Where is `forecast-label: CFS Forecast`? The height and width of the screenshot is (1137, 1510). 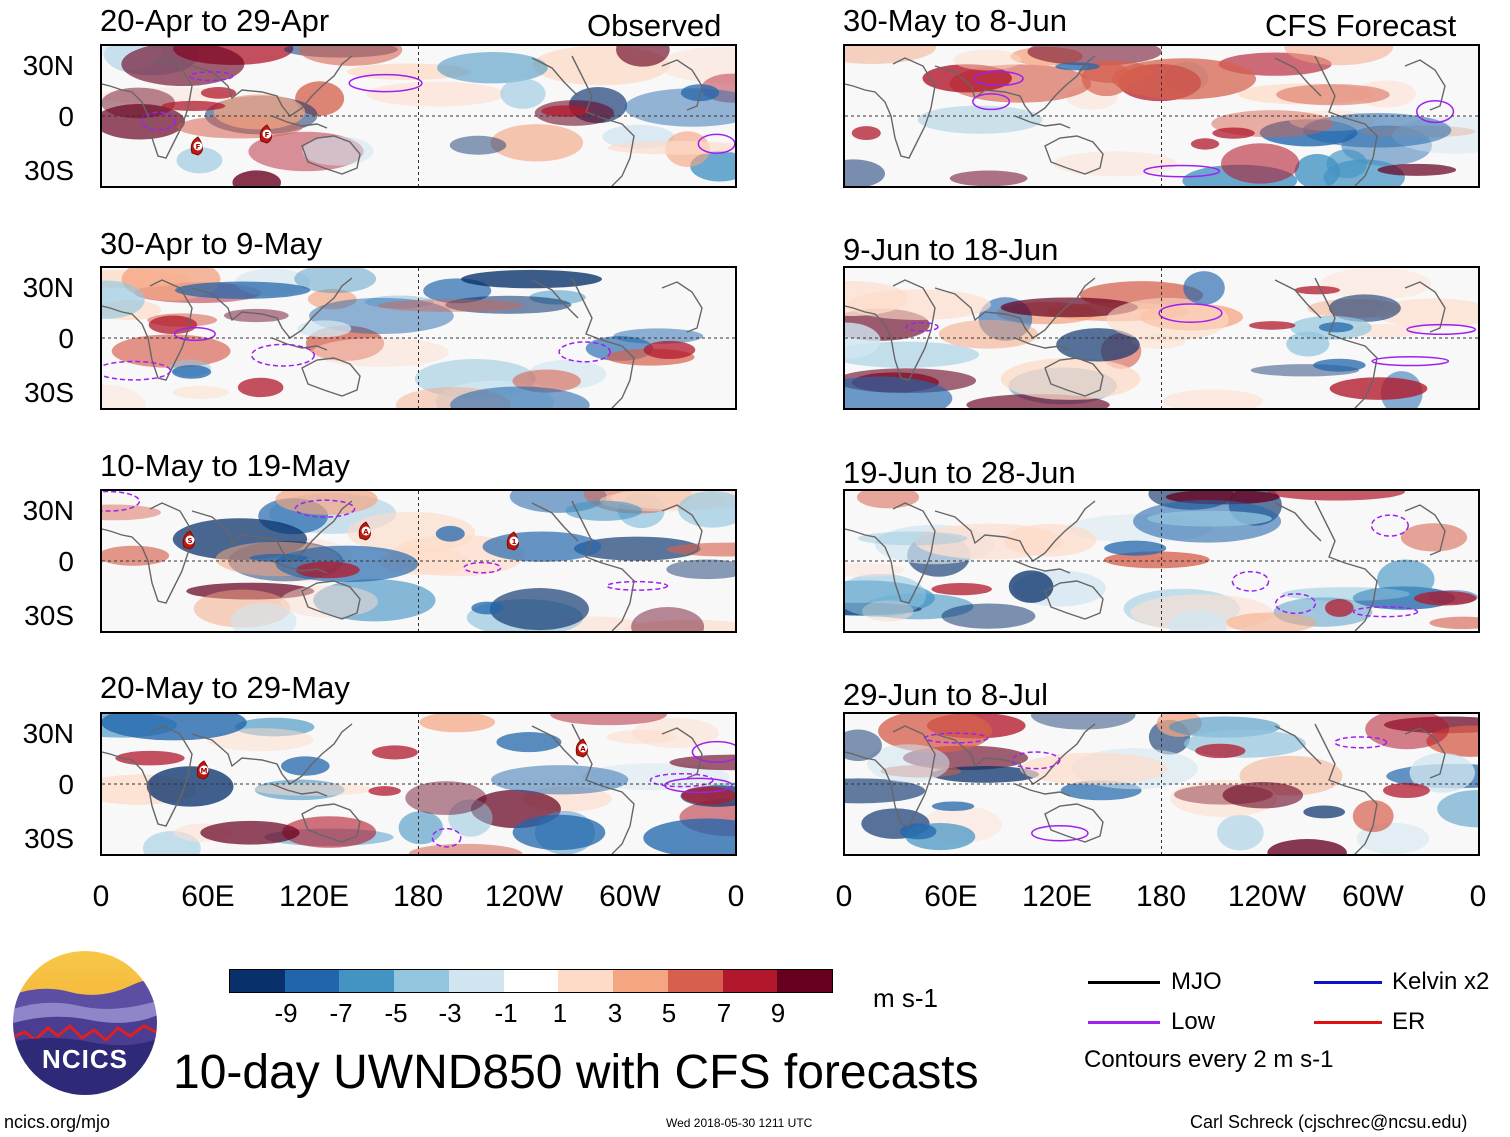 forecast-label: CFS Forecast is located at coordinates (1361, 25).